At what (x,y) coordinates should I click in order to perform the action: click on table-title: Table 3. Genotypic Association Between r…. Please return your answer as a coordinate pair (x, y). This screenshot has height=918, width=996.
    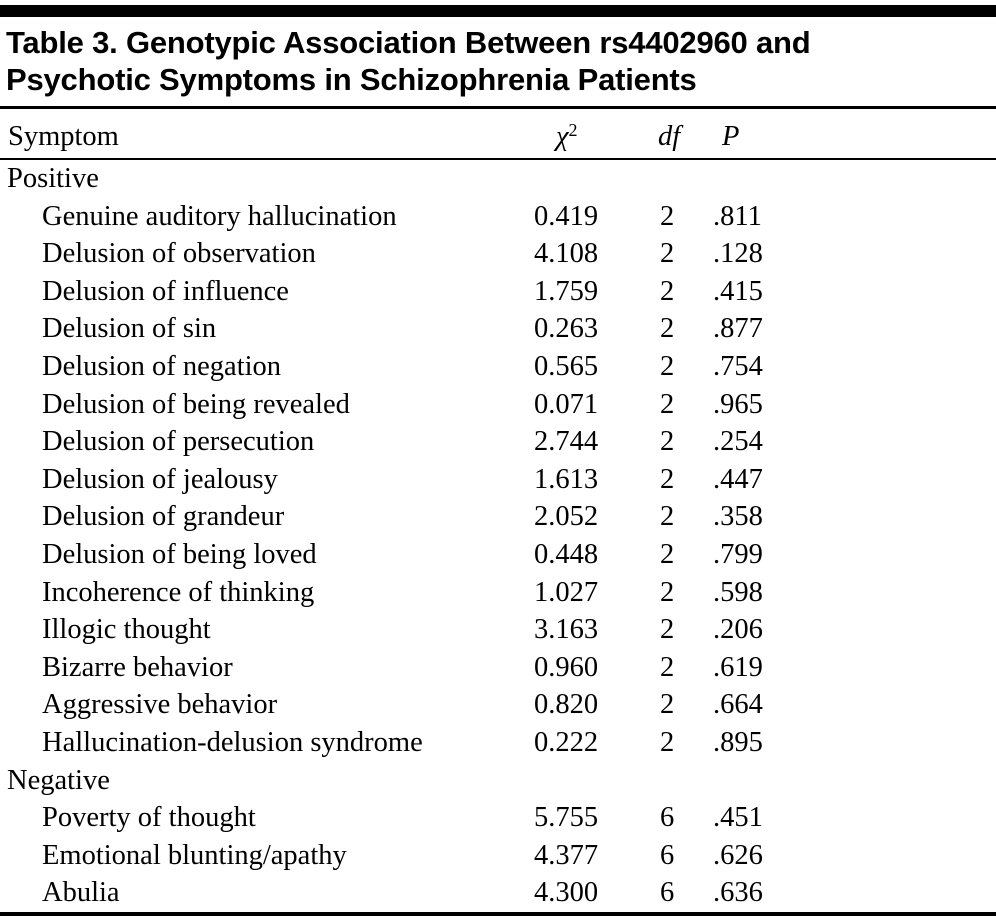
    Looking at the image, I should click on (408, 61).